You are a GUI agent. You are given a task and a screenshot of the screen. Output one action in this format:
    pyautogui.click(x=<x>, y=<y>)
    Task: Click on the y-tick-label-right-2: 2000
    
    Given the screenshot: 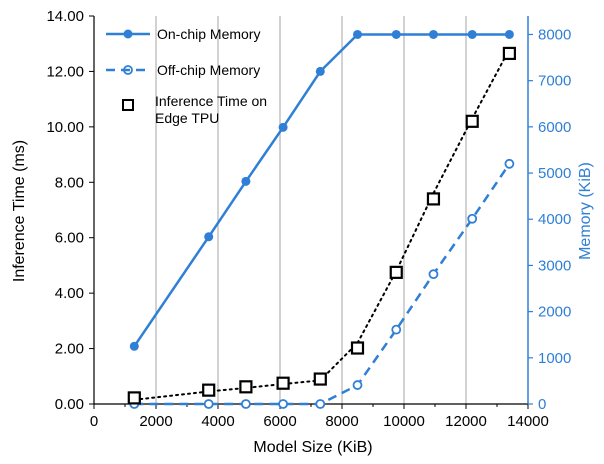 What is the action you would take?
    pyautogui.click(x=554, y=312)
    